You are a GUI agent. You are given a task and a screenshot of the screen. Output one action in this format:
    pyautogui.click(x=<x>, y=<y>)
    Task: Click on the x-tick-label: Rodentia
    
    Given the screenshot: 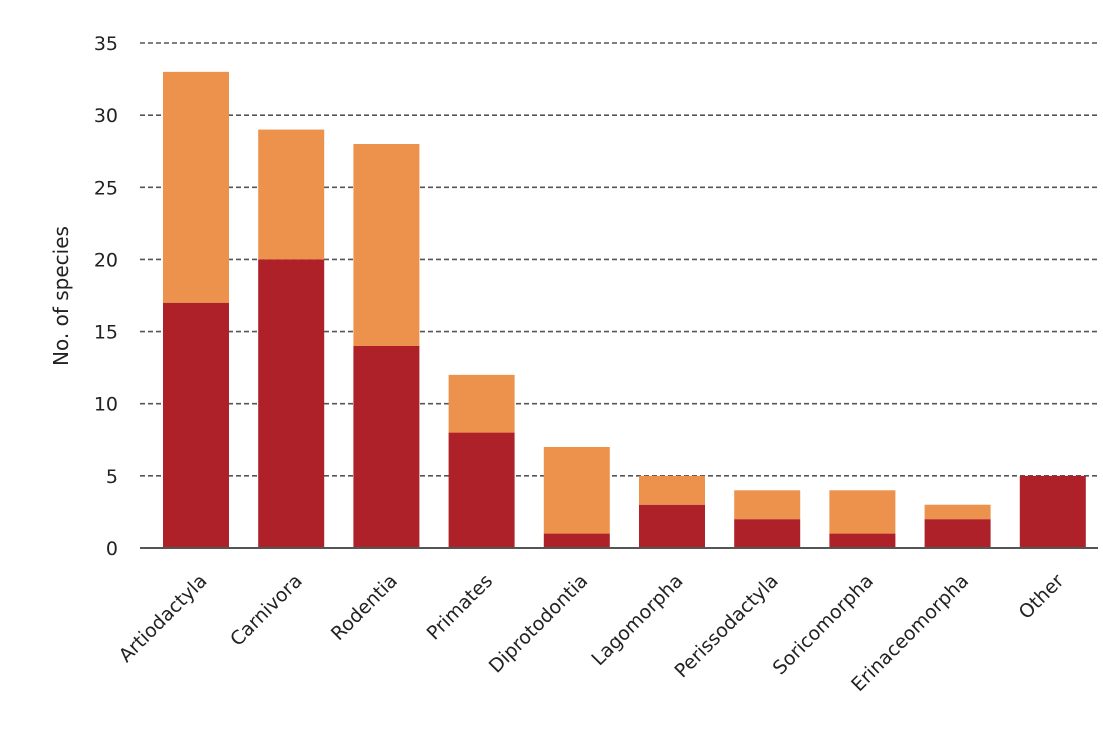 What is the action you would take?
    pyautogui.click(x=364, y=607)
    